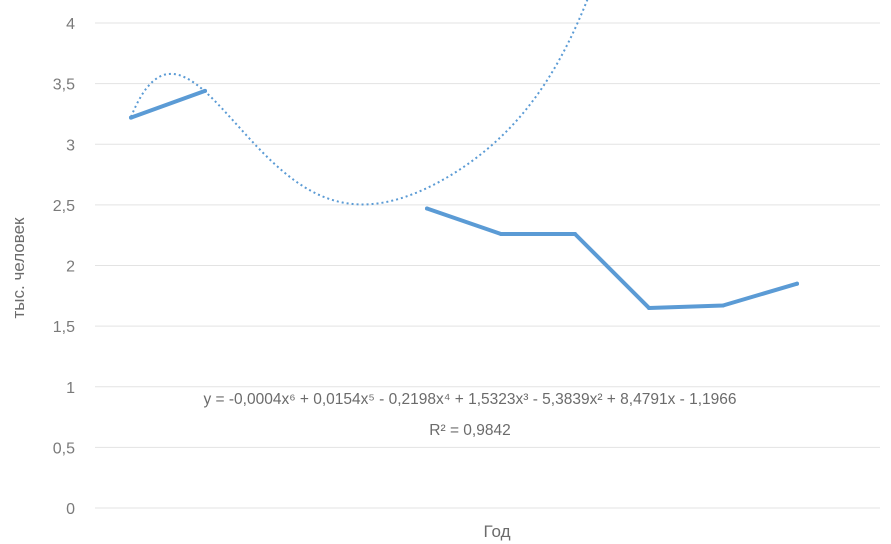  I want to click on y-axis-ticks: 0 0,5 1 1,5 2 2,5 3 3,5 4, so click(64, 267).